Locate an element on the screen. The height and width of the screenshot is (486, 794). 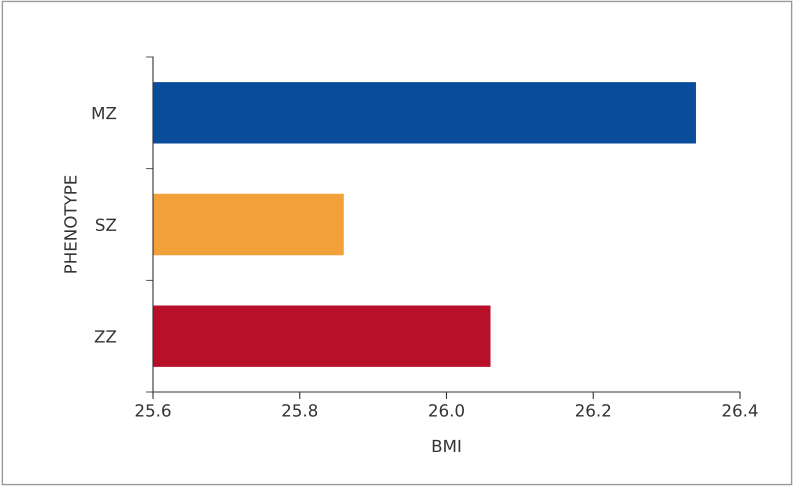
y-tick-label: SZ is located at coordinates (106, 225).